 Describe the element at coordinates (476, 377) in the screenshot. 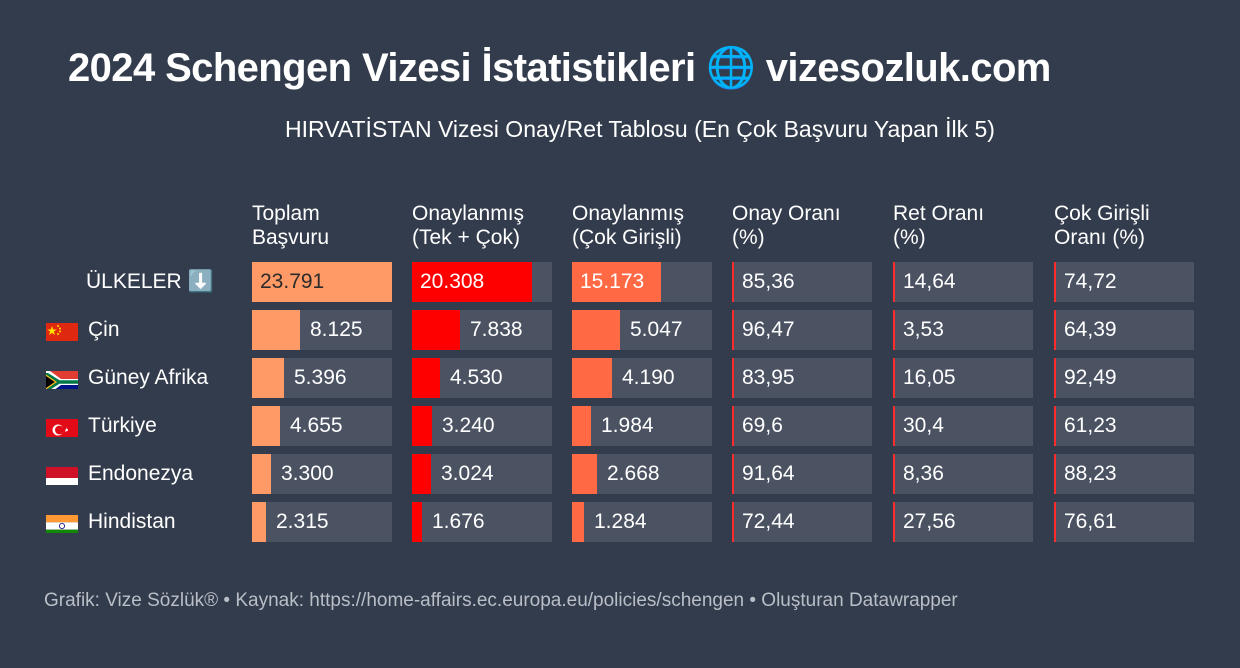

I see `cell-value: 4.530` at that location.